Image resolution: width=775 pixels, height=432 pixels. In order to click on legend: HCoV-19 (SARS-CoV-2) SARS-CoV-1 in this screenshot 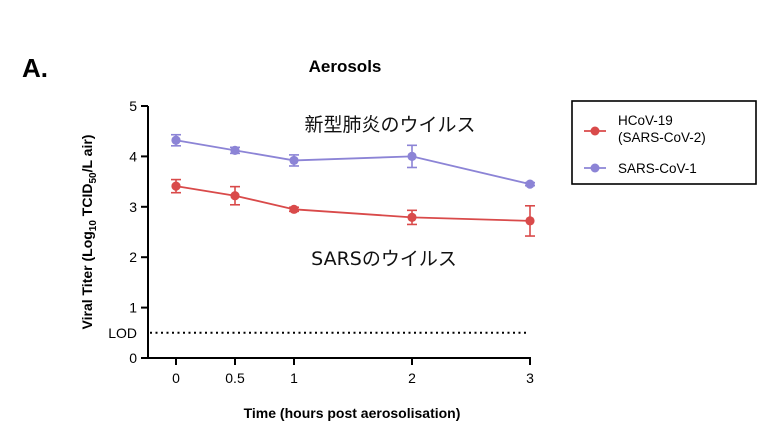, I will do `click(664, 142)`.